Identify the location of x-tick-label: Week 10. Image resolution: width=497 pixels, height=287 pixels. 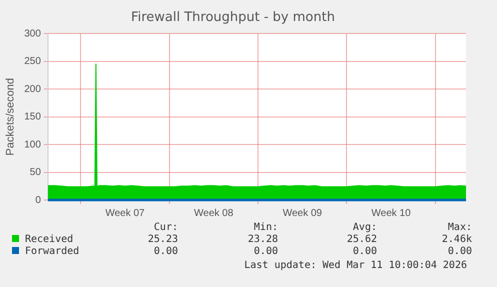
(391, 213).